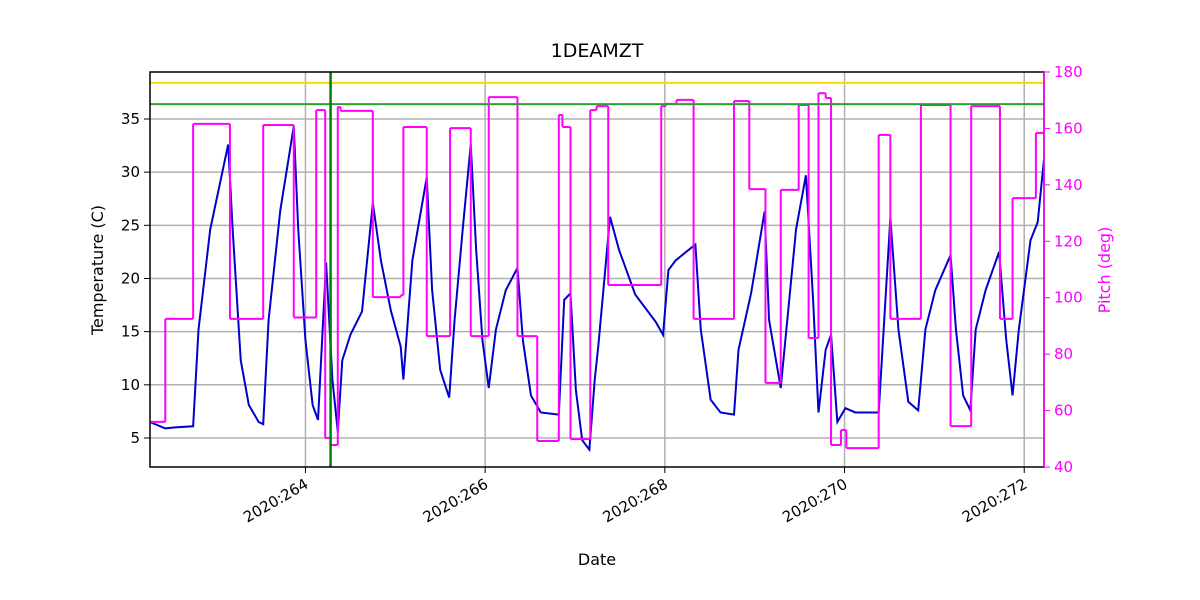 Image resolution: width=1200 pixels, height=600 pixels. Describe the element at coordinates (135, 438) in the screenshot. I see `y-tick-label: 5` at that location.